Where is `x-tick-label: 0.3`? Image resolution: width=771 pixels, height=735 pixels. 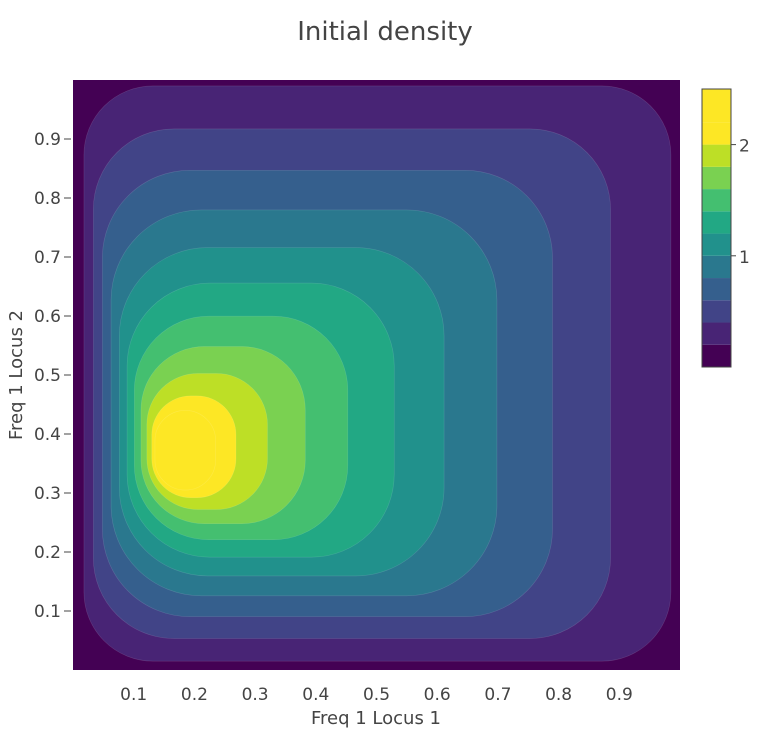 x-tick-label: 0.3 is located at coordinates (255, 695).